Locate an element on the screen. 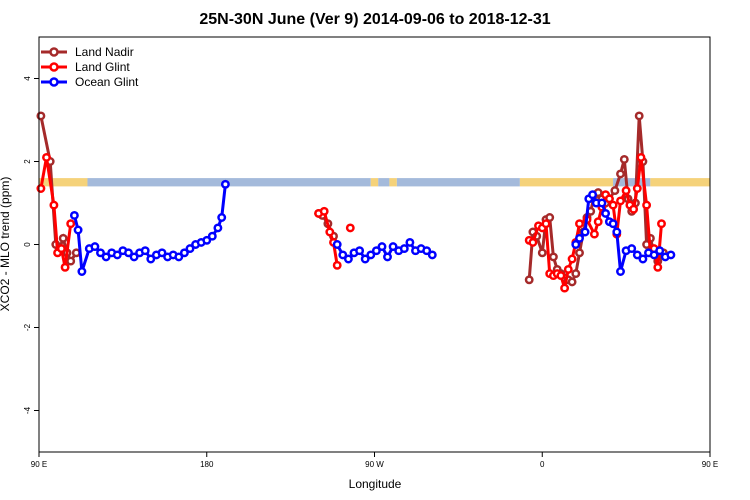  y-tick-label: -4 is located at coordinates (27, 410).